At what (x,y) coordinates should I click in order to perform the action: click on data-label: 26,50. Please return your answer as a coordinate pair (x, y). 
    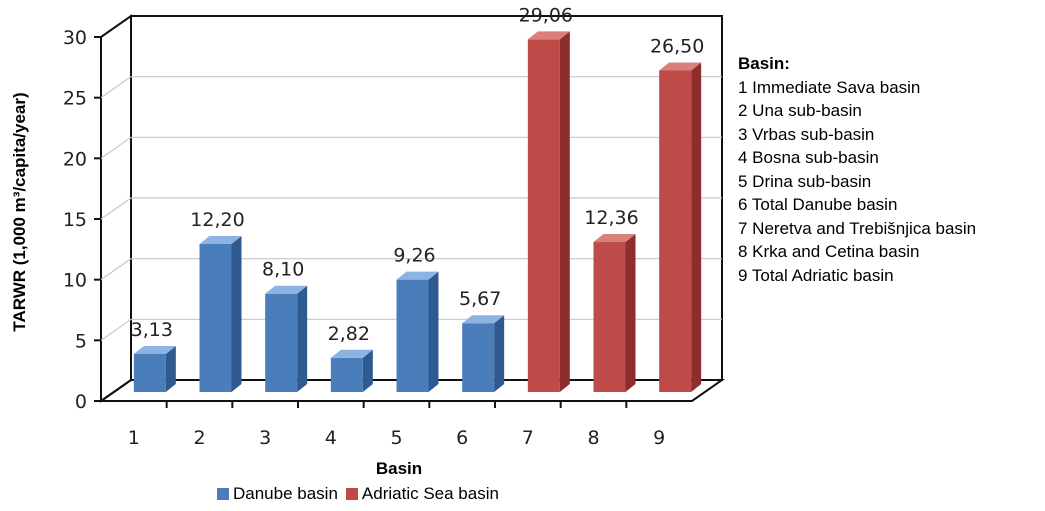
    Looking at the image, I should click on (677, 46).